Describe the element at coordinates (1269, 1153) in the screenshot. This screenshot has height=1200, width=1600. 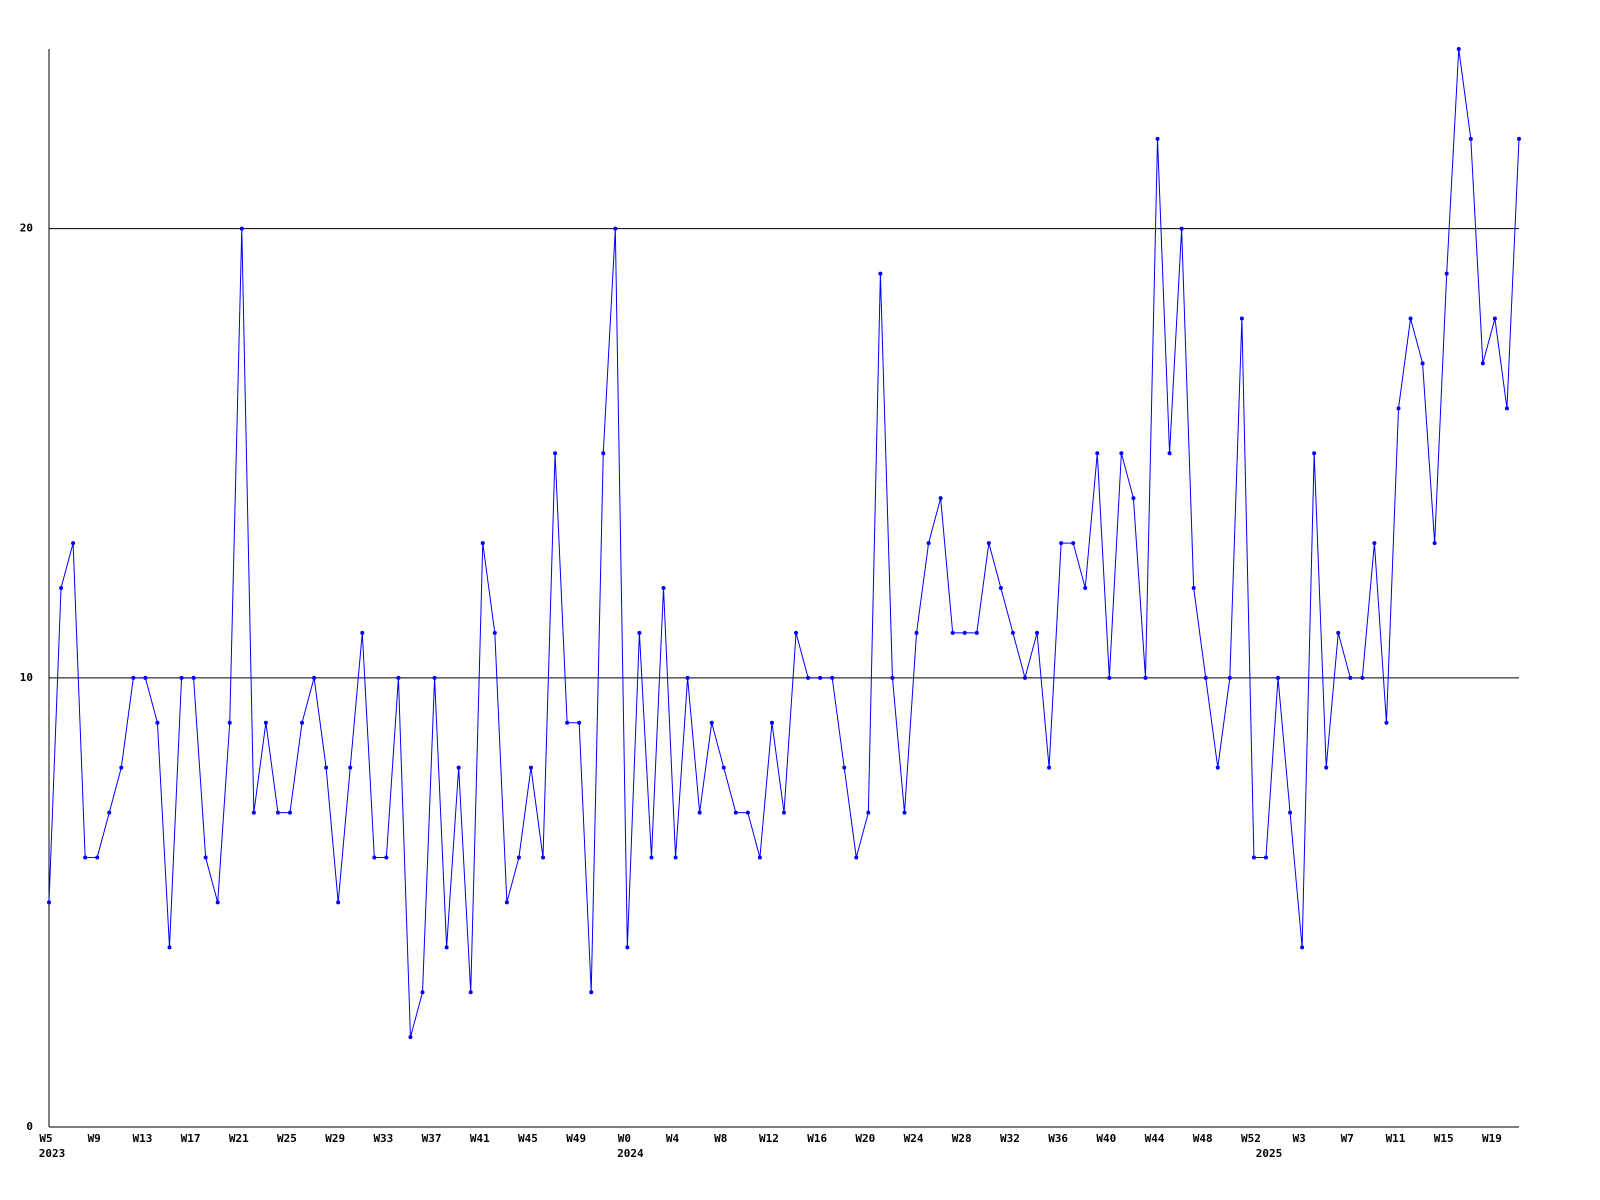
I see `x-year-label: 2025` at that location.